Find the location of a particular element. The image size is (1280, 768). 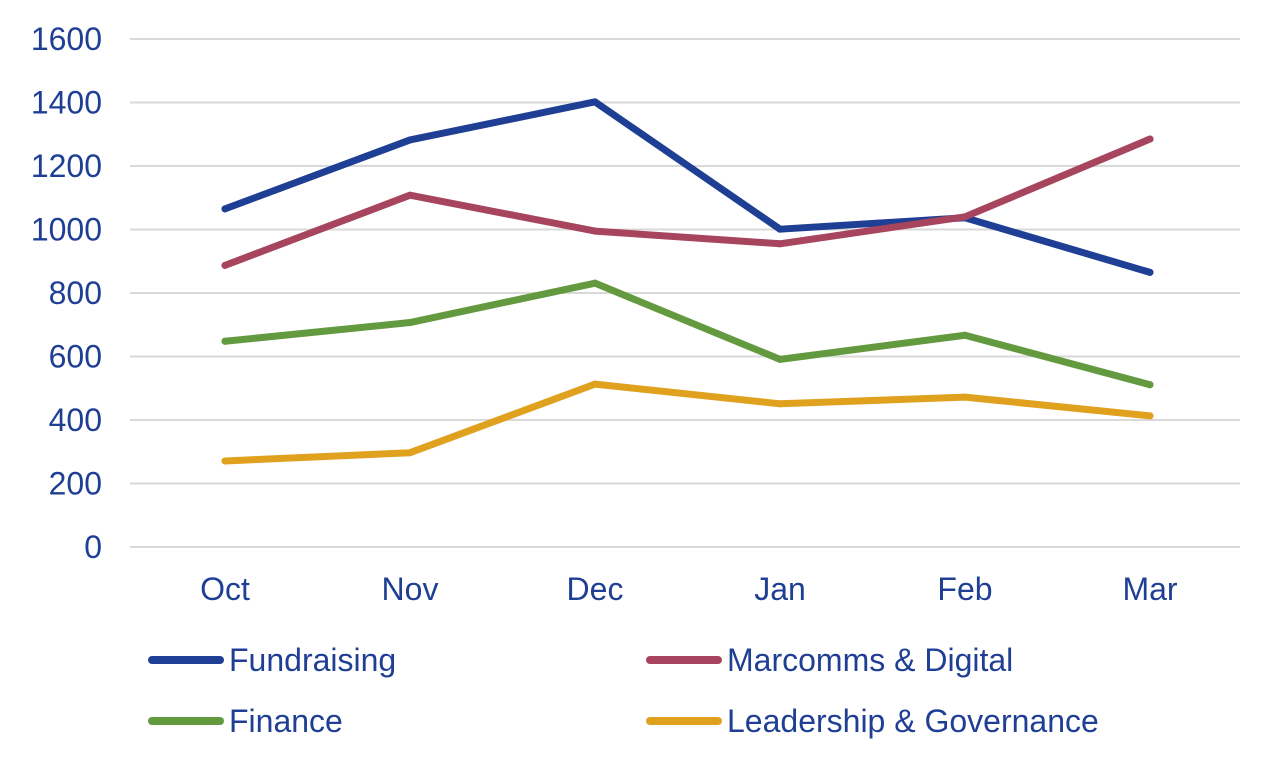

series-leadership-governance is located at coordinates (687, 422).